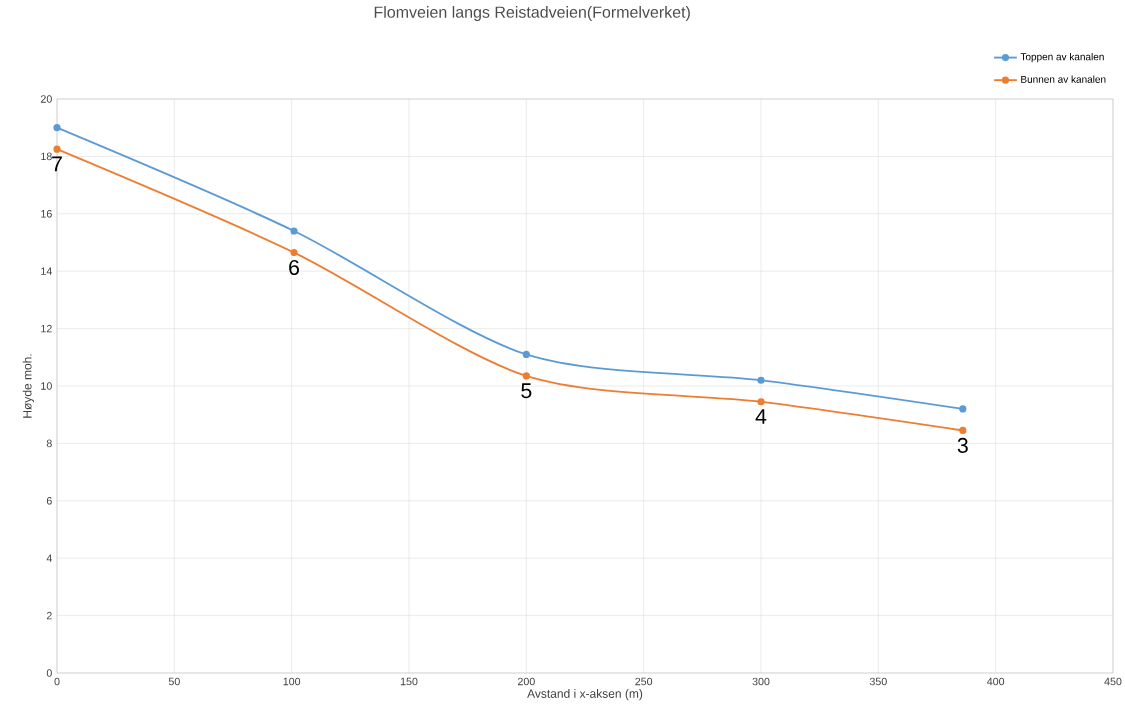  What do you see at coordinates (49, 558) in the screenshot?
I see `y-tick-label: 4` at bounding box center [49, 558].